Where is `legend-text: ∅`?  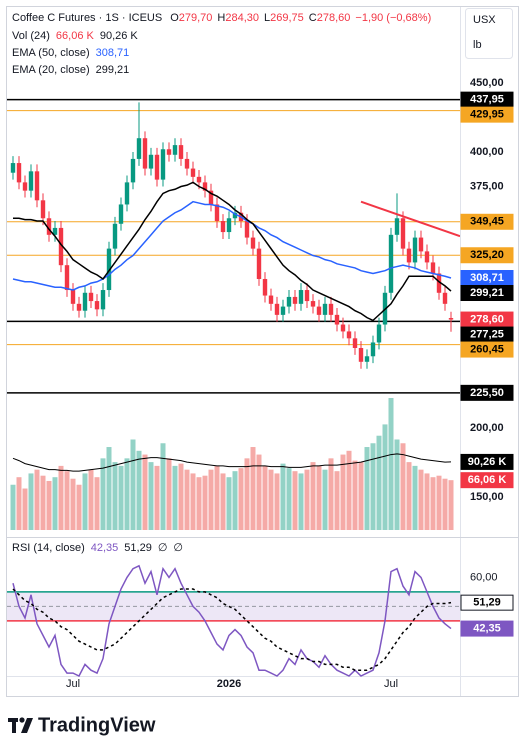 legend-text: ∅ is located at coordinates (163, 548).